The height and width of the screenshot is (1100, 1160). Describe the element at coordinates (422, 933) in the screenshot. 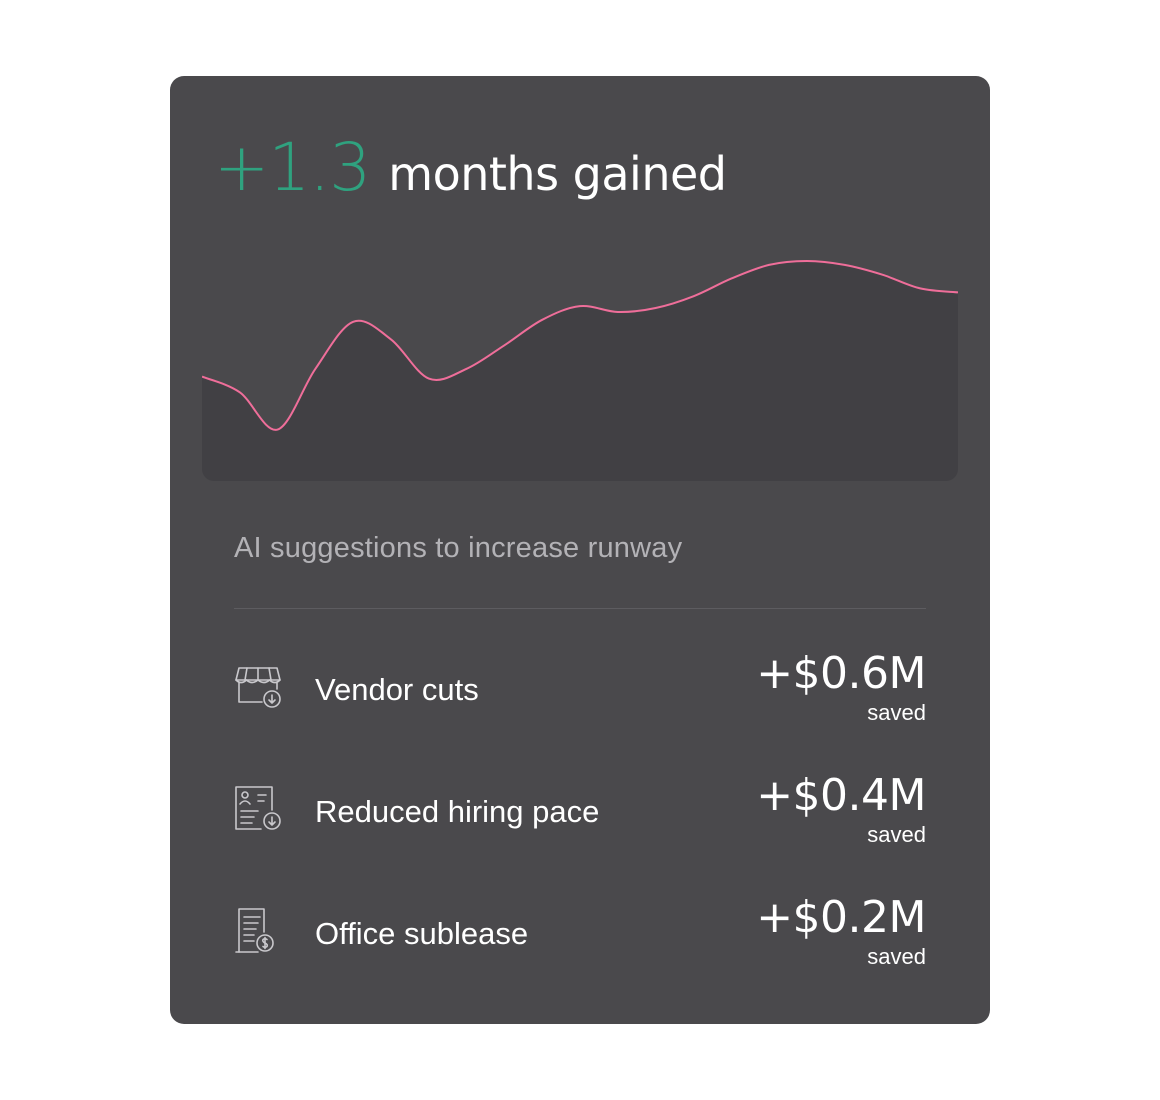

I see `suggestion-label: Office sublease` at that location.